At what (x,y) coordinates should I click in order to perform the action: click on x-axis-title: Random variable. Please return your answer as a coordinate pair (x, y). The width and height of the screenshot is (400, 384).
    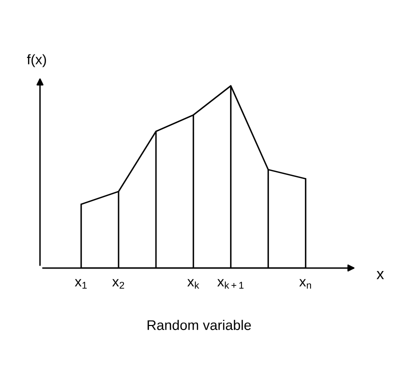
    Looking at the image, I should click on (199, 325).